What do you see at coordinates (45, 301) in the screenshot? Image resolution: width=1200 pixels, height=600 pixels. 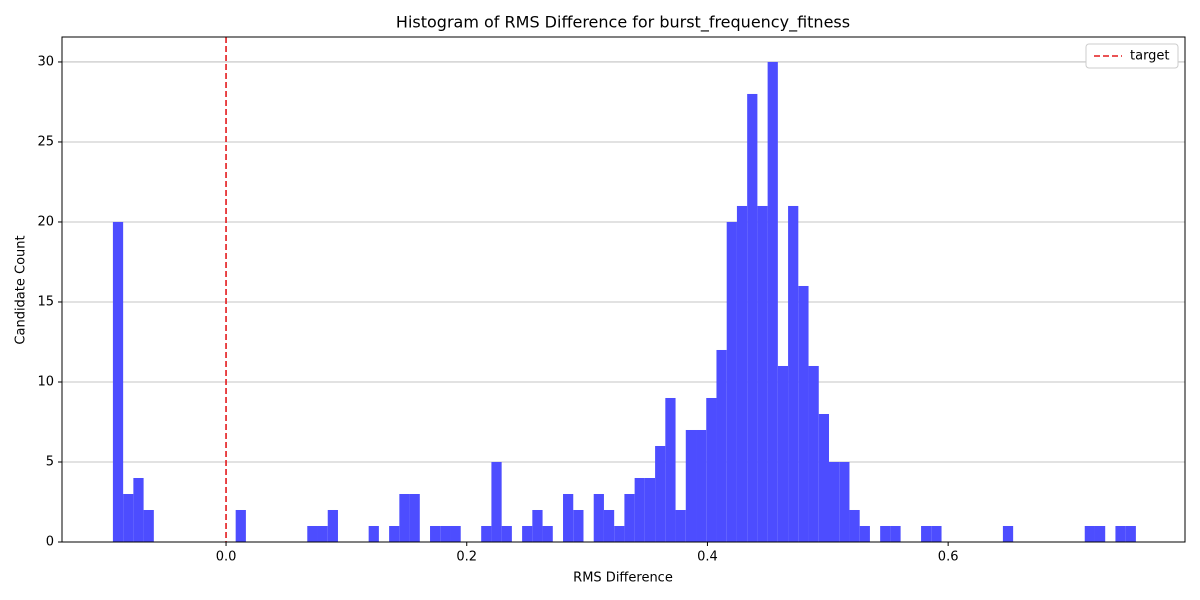 I see `y-tick-label: 15` at bounding box center [45, 301].